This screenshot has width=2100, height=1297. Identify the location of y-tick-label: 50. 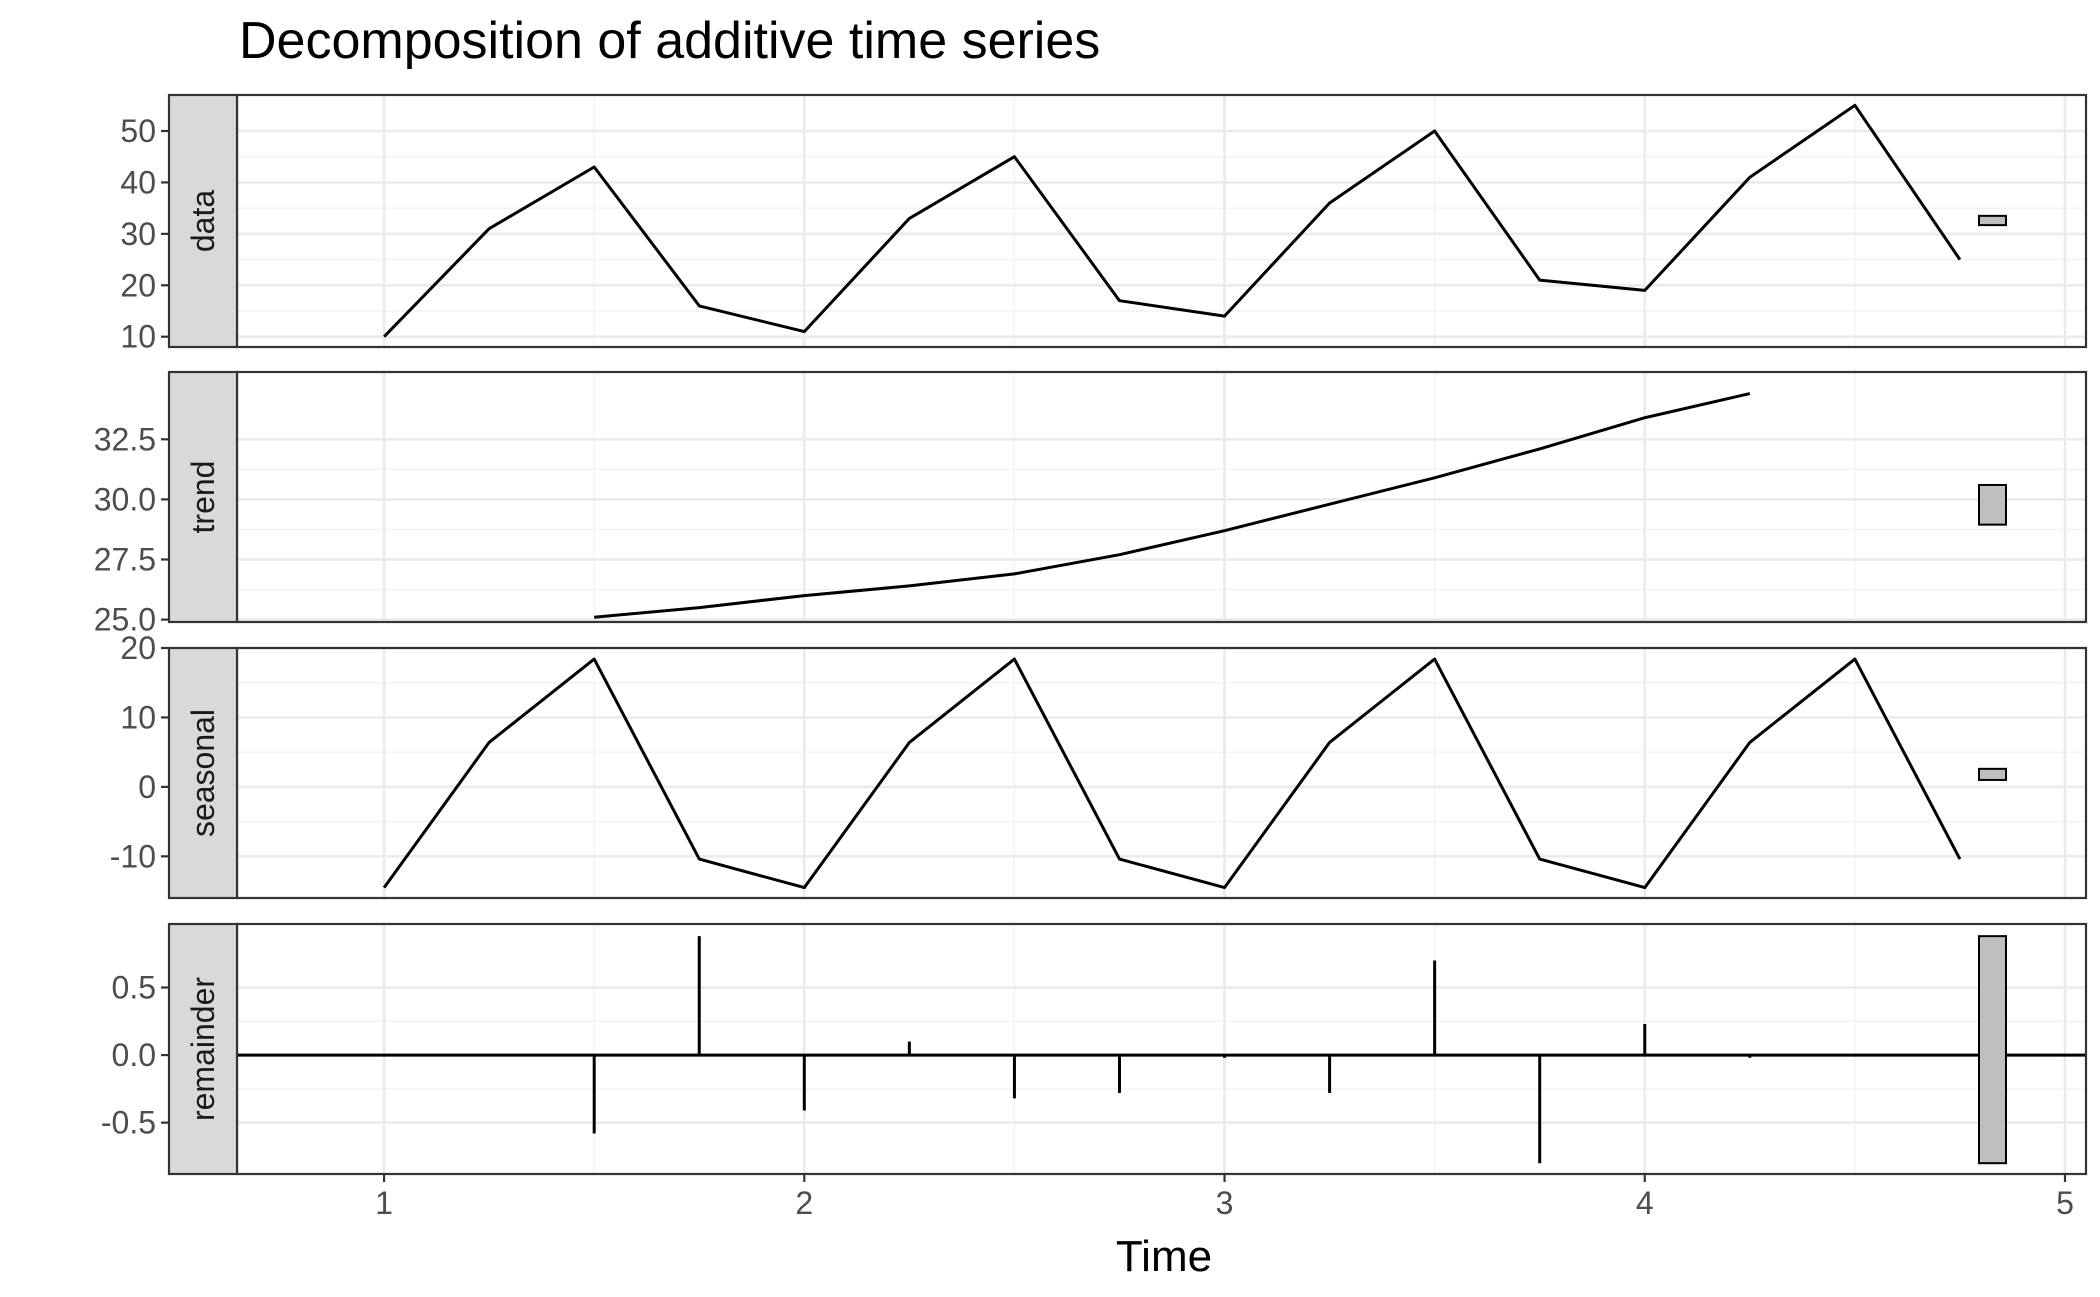
(138, 131).